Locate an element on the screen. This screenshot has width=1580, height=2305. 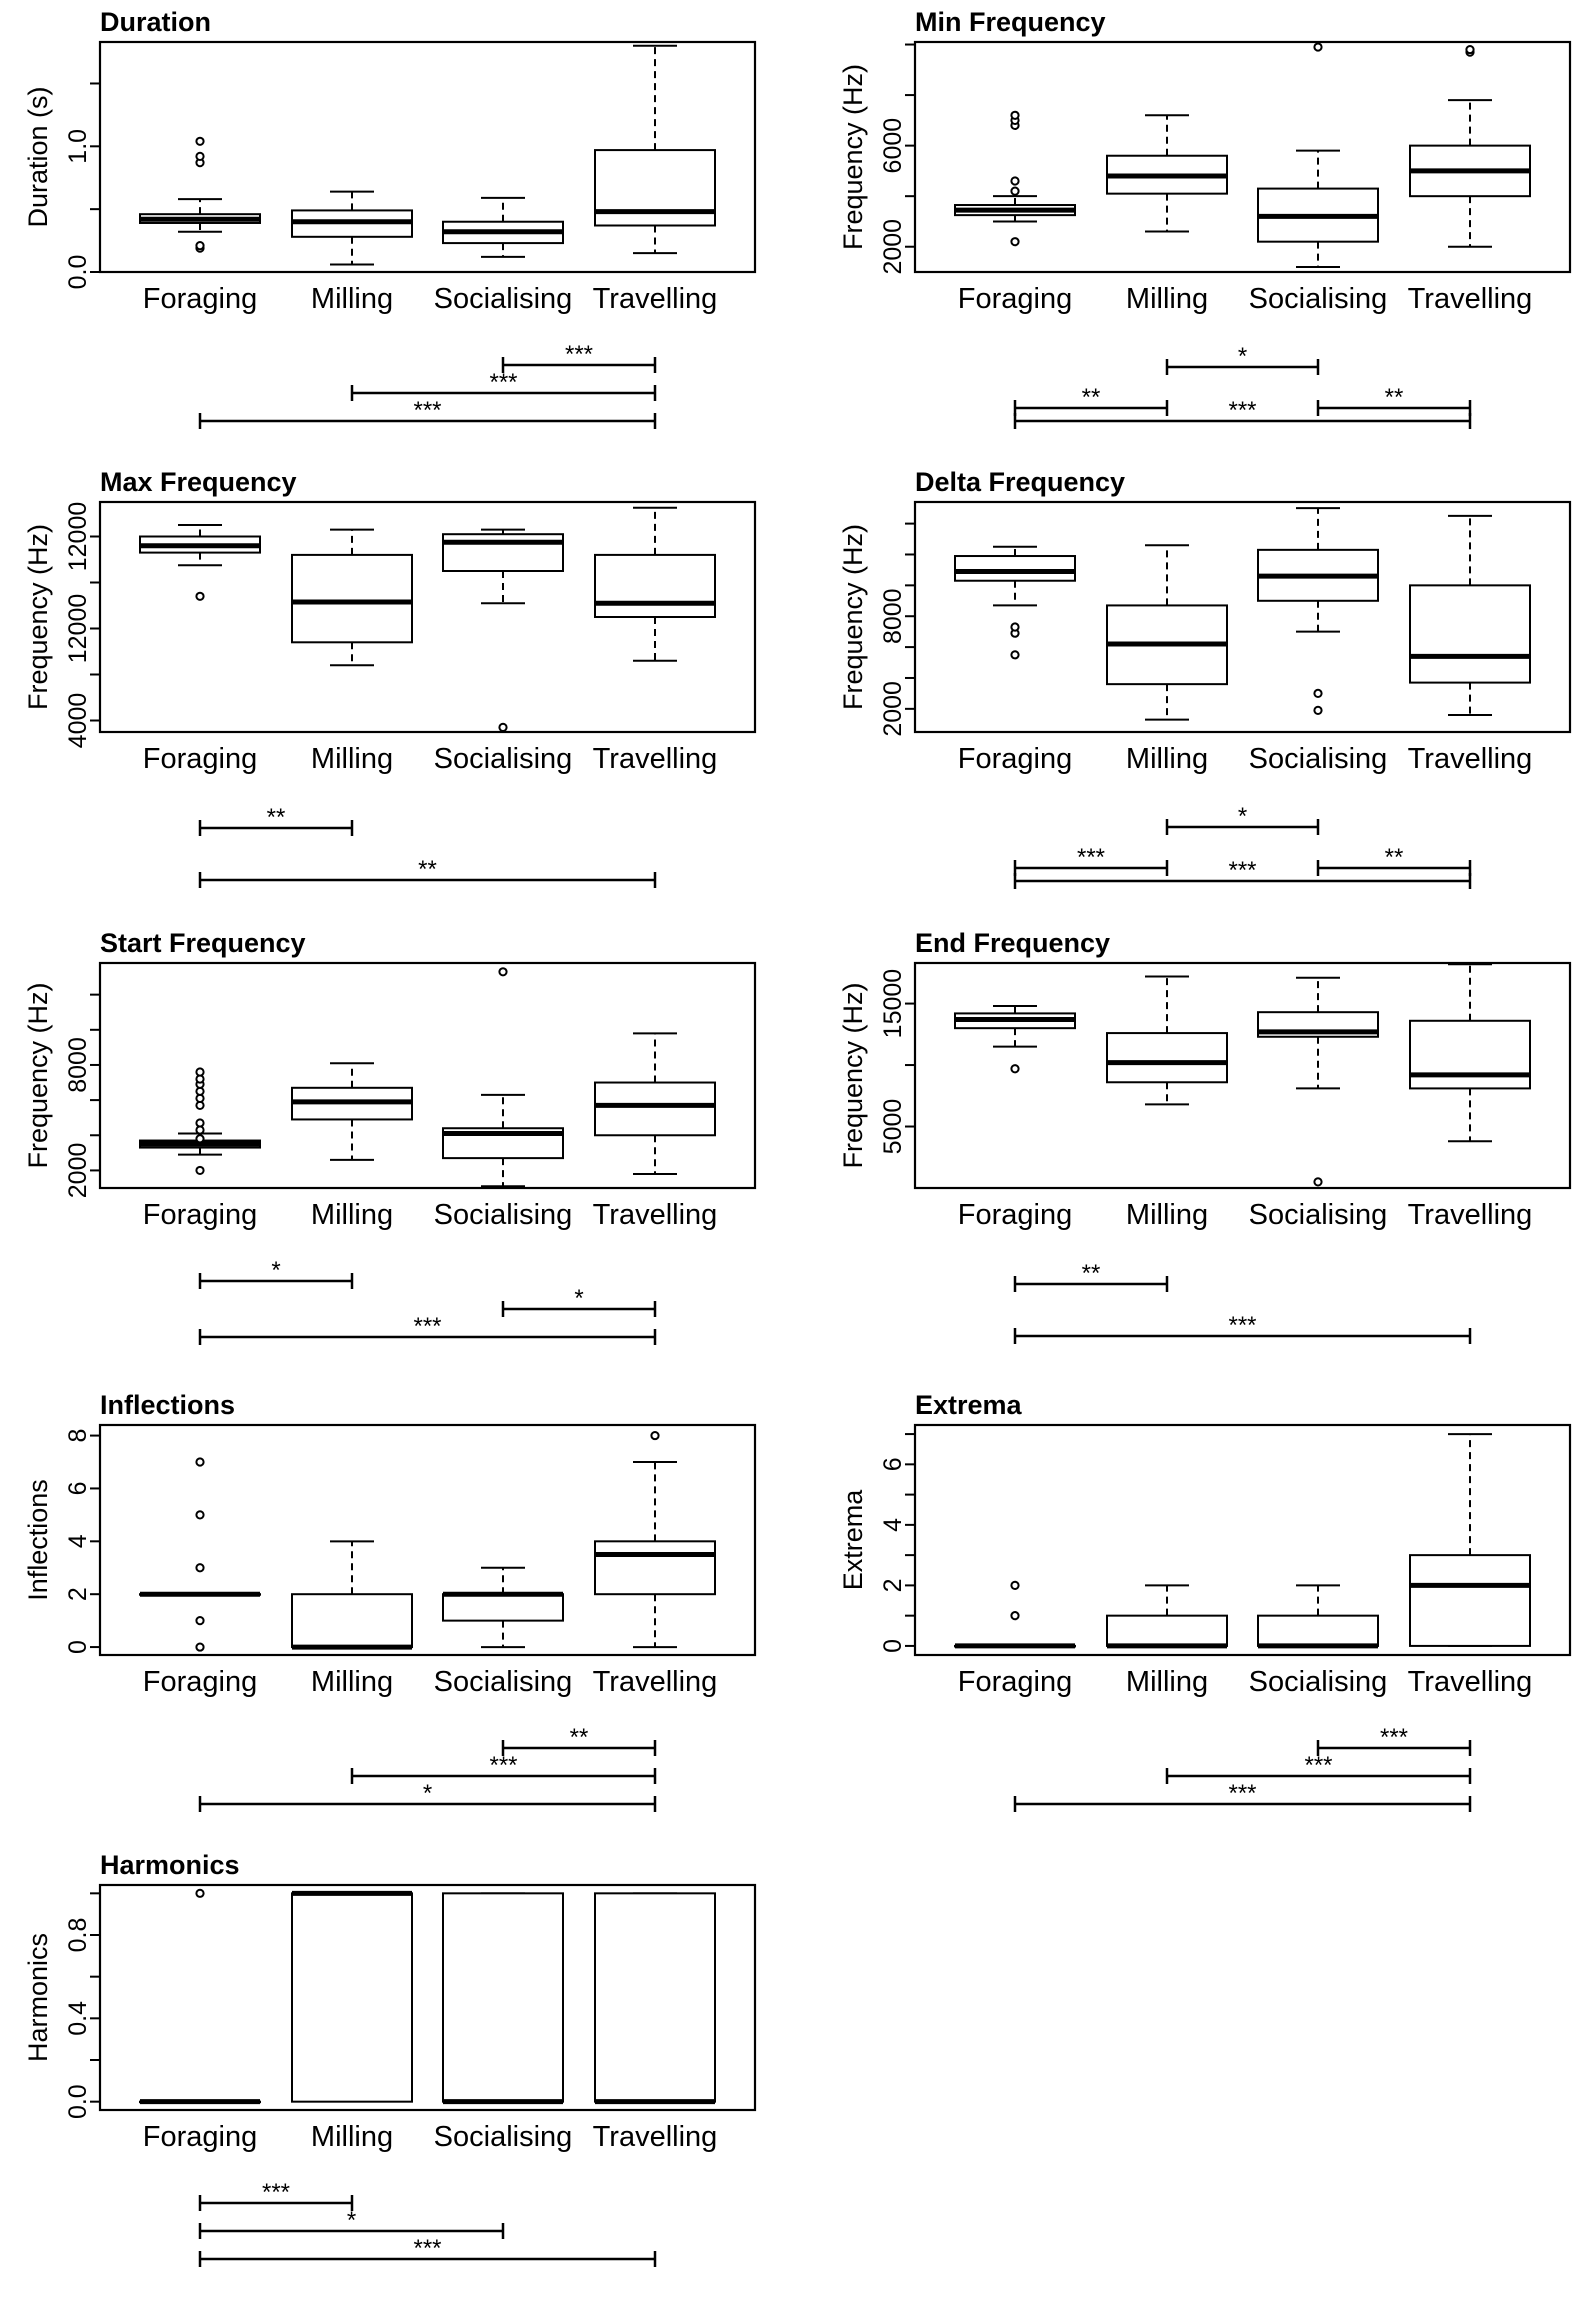
y-tick-label: 4000 is located at coordinates (78, 721).